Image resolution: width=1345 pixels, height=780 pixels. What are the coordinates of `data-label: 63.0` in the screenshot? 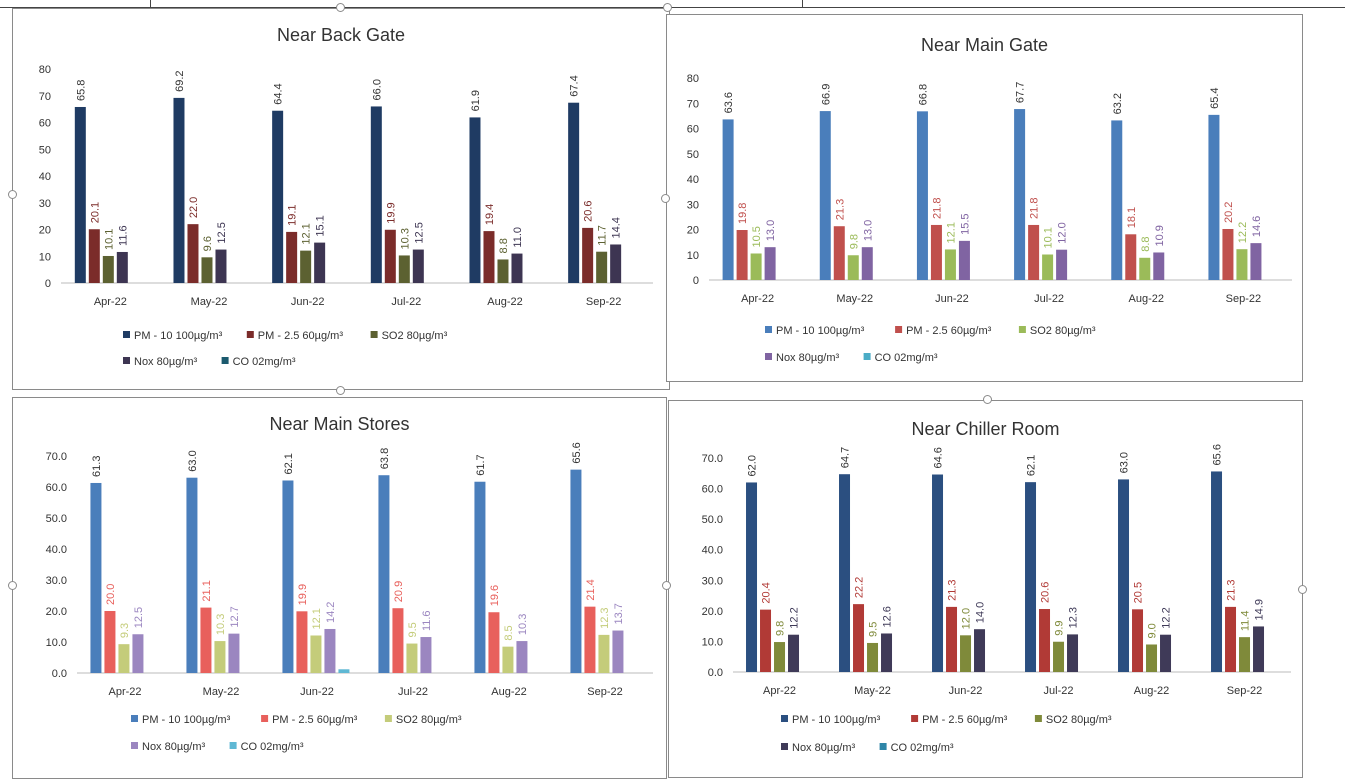 It's located at (1125, 462).